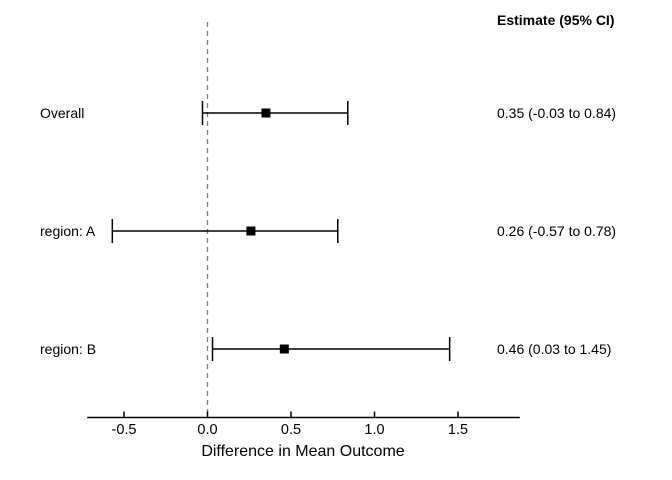 The width and height of the screenshot is (672, 480). Describe the element at coordinates (554, 349) in the screenshot. I see `row-estimate: 0.46 (0.03 to 1.45)` at that location.